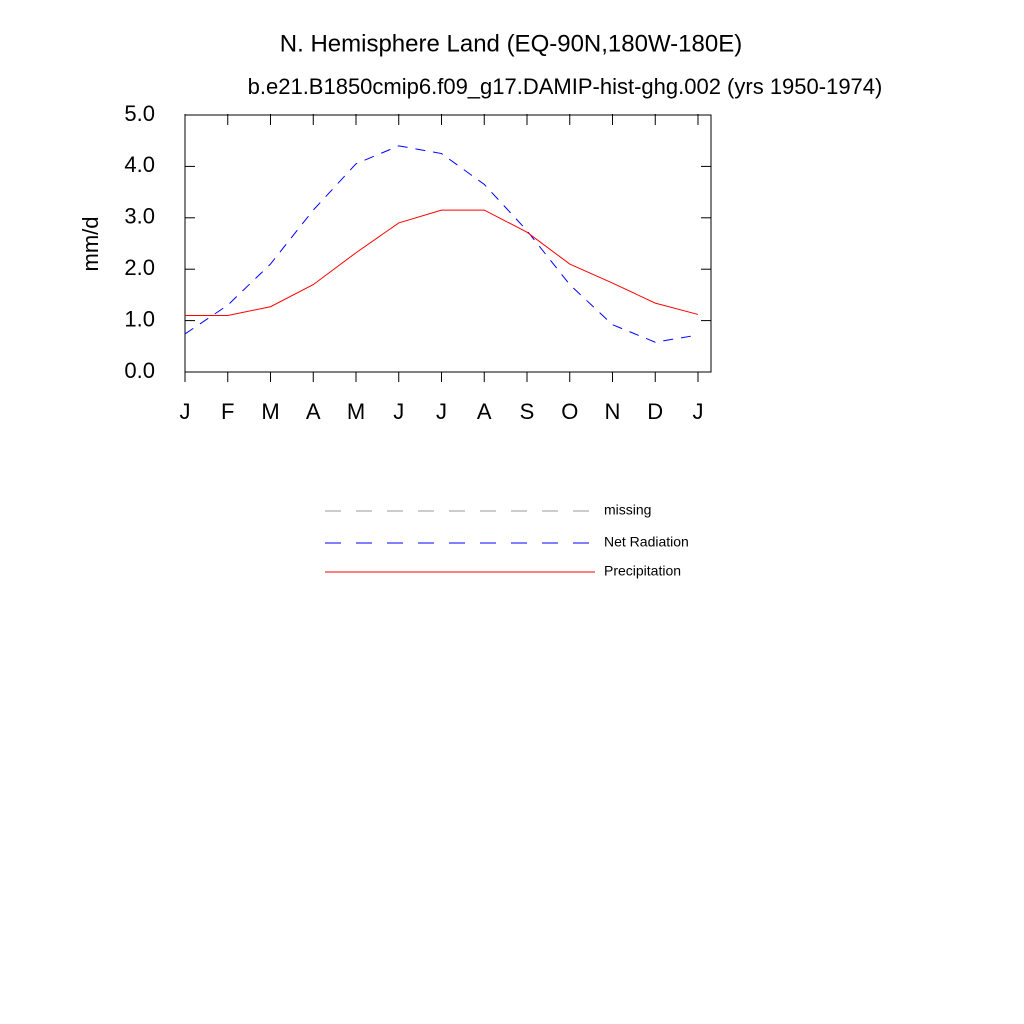 The height and width of the screenshot is (1024, 1024). Describe the element at coordinates (655, 411) in the screenshot. I see `x-tick-label: D` at that location.